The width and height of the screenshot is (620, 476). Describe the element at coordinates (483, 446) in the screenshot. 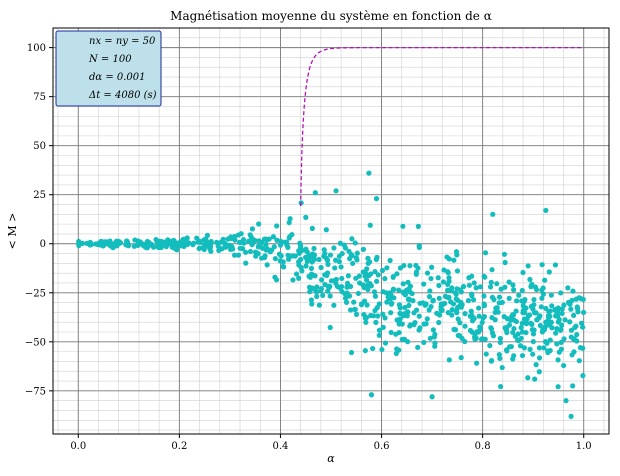

I see `x-tick-label: 0.8` at that location.